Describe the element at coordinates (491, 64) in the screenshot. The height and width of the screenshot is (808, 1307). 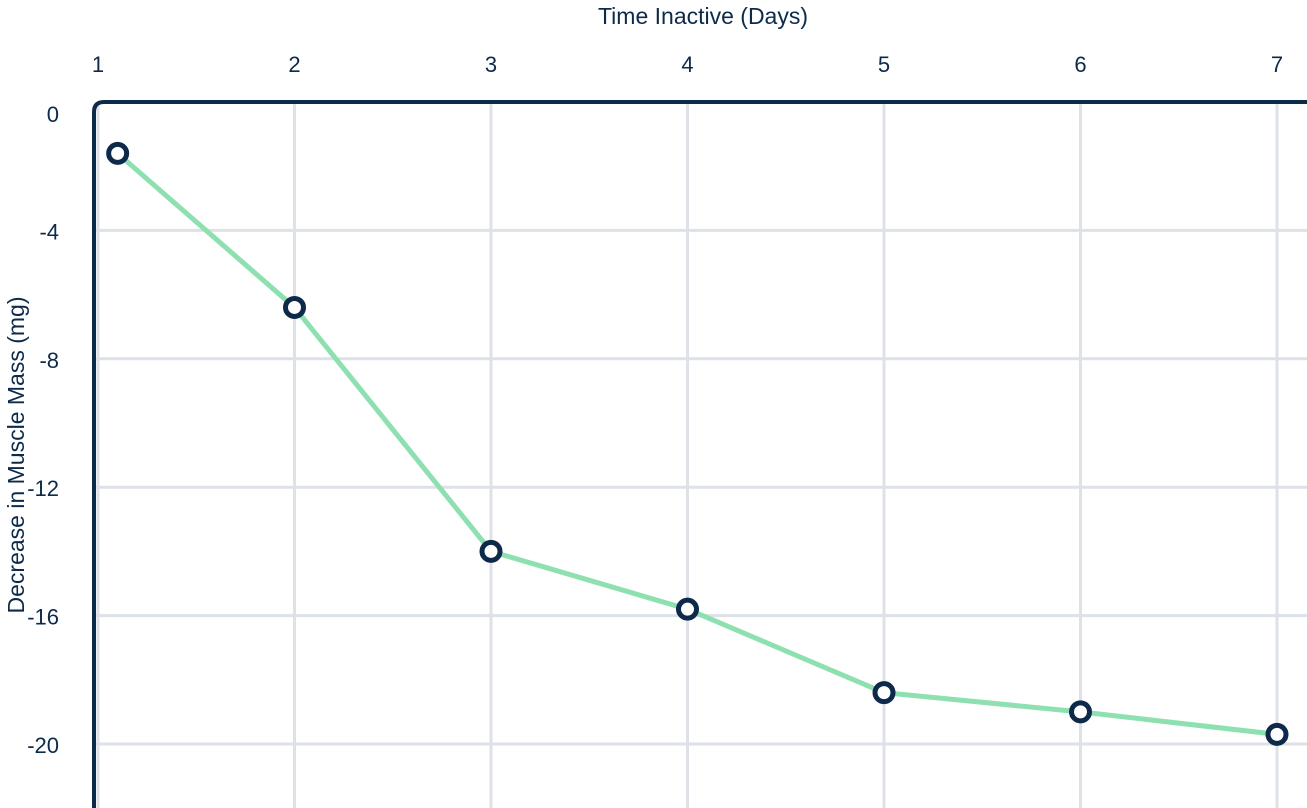
I see `x-tick-label: 3` at that location.